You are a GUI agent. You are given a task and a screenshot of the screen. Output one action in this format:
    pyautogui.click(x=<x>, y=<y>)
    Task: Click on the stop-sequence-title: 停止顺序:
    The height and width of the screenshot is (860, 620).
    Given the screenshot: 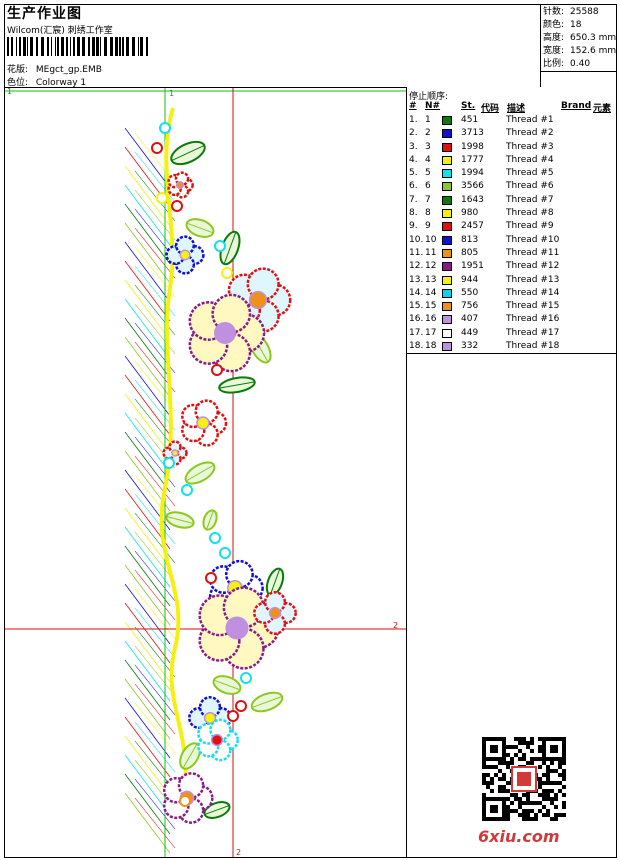 What is the action you would take?
    pyautogui.click(x=429, y=97)
    